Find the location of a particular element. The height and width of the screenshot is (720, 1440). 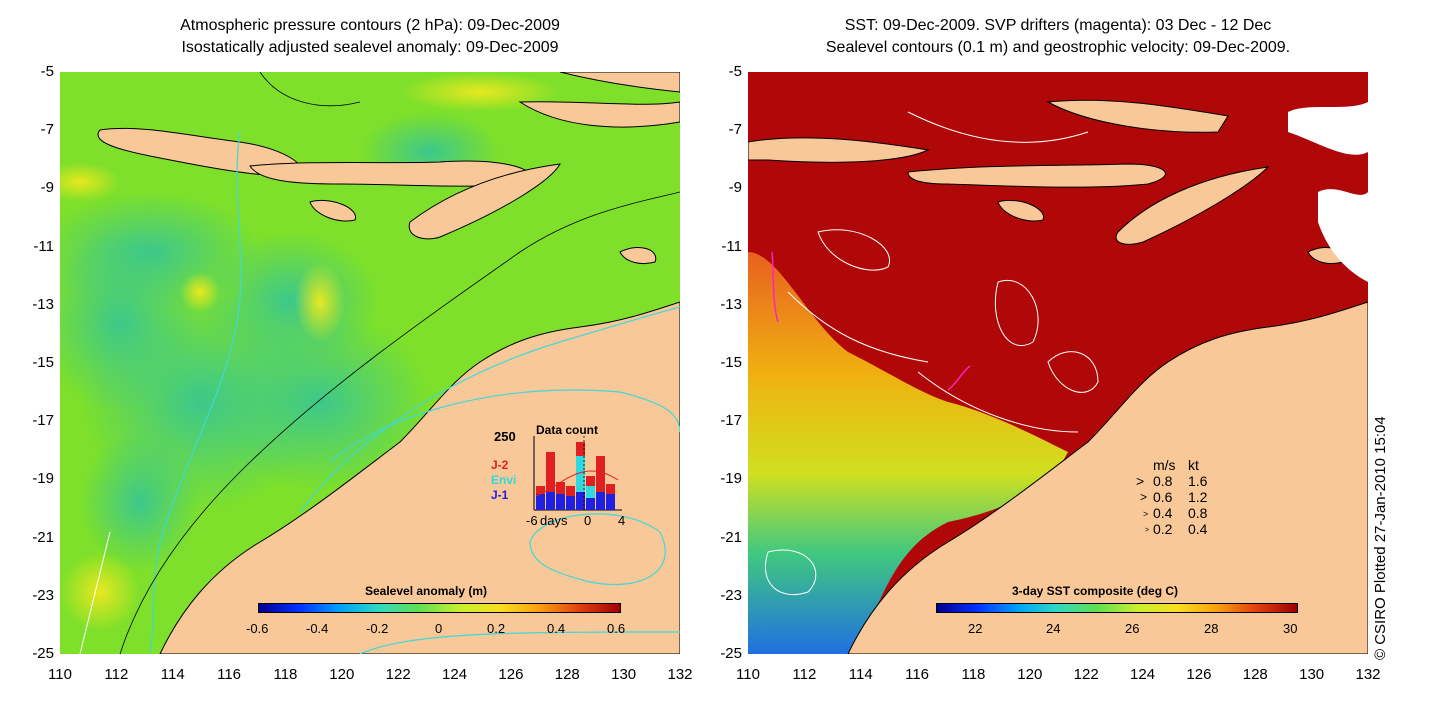

right-lon-tick: 120 is located at coordinates (1030, 674).